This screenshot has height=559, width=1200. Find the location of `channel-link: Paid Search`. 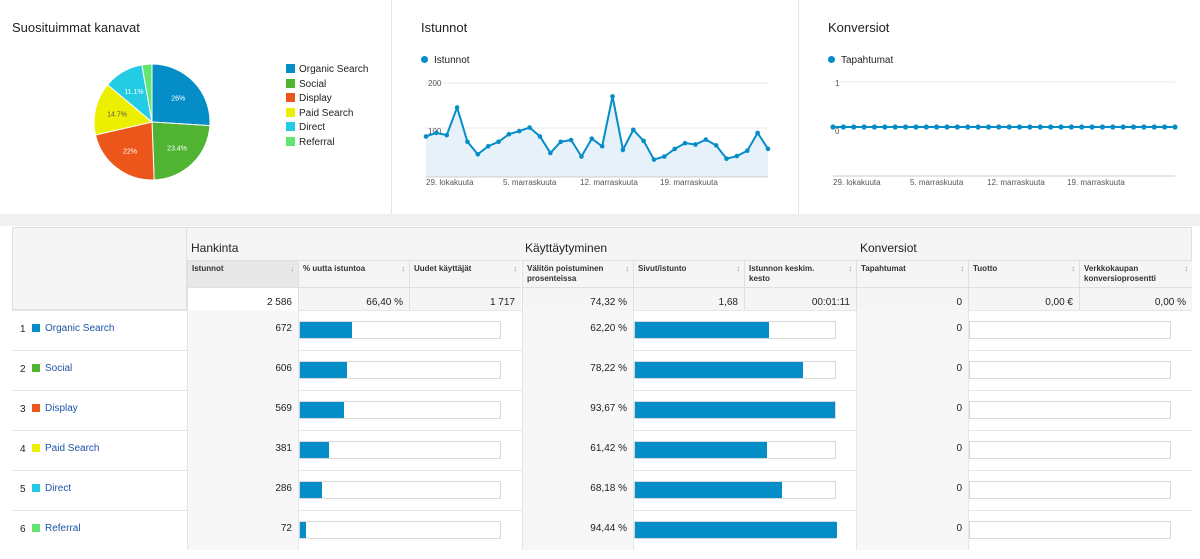

channel-link: Paid Search is located at coordinates (65, 448).